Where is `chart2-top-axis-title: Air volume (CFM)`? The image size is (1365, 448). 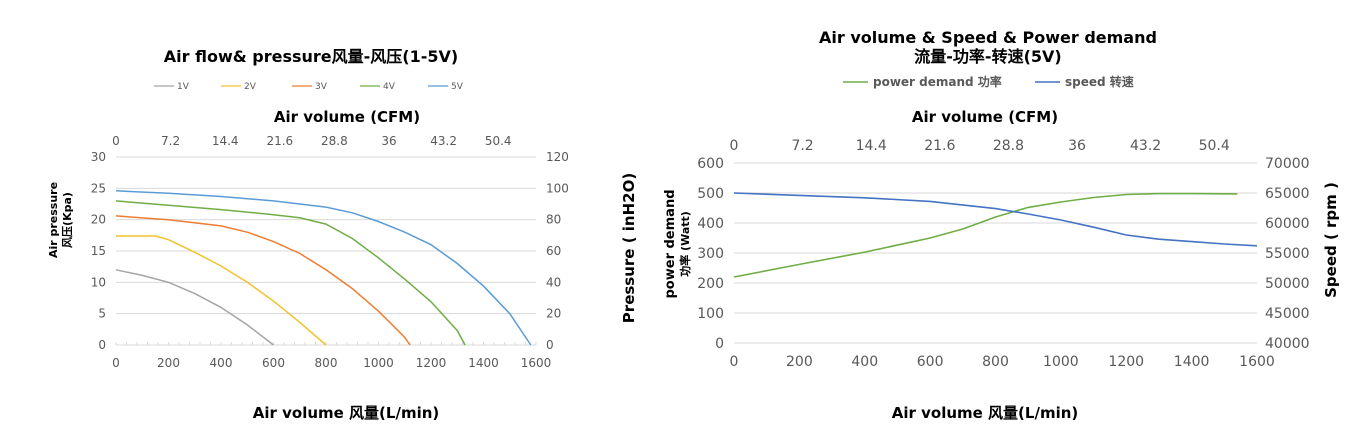 chart2-top-axis-title: Air volume (CFM) is located at coordinates (985, 117).